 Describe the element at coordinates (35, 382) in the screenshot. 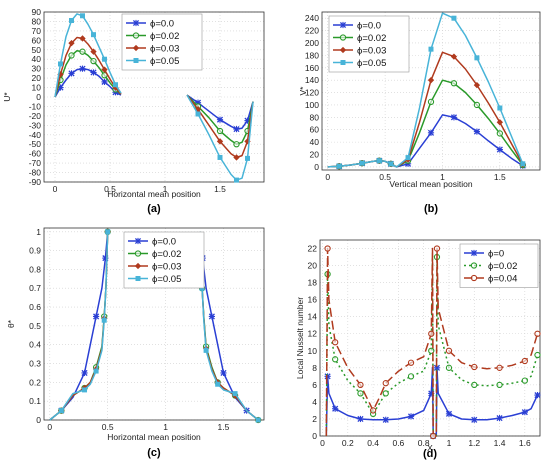

I see `y-tick-label: 0.2` at that location.